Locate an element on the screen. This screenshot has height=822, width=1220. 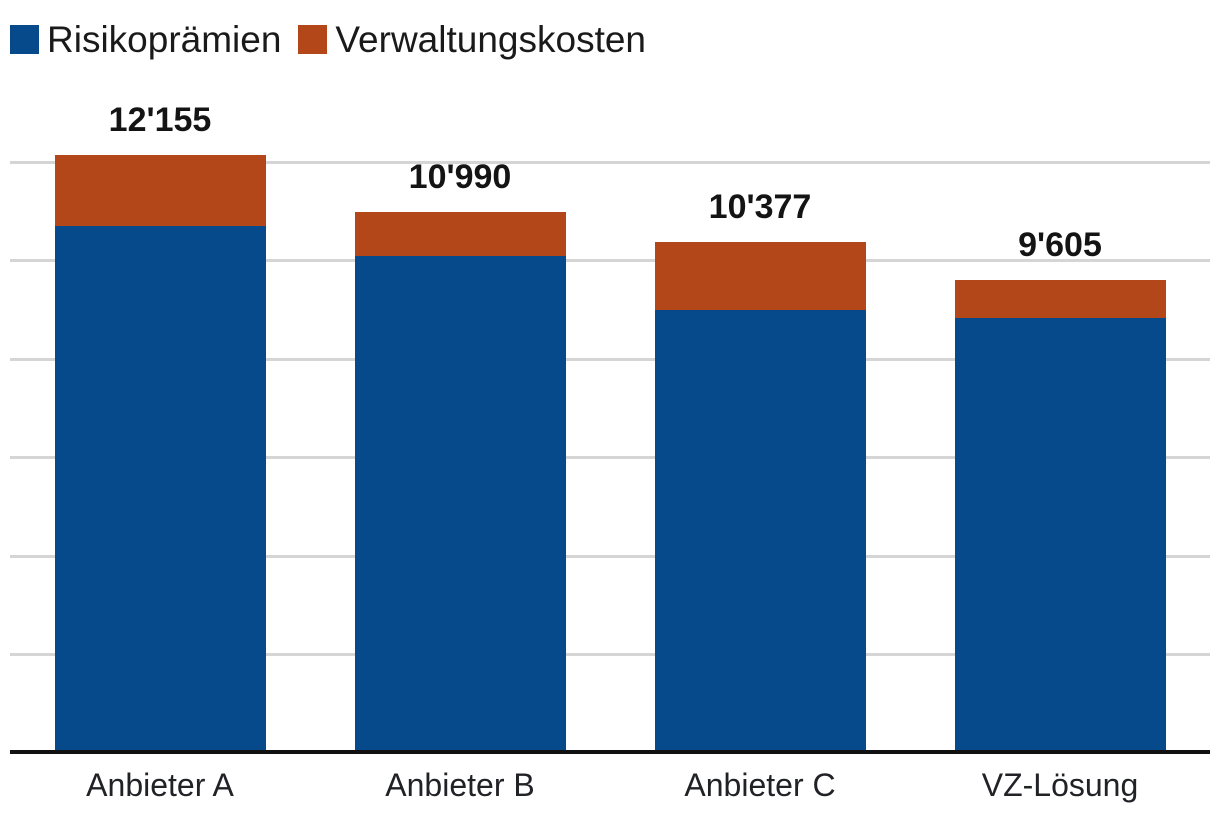
legend-item-risikopraemien: Risikoprämien is located at coordinates (145, 39).